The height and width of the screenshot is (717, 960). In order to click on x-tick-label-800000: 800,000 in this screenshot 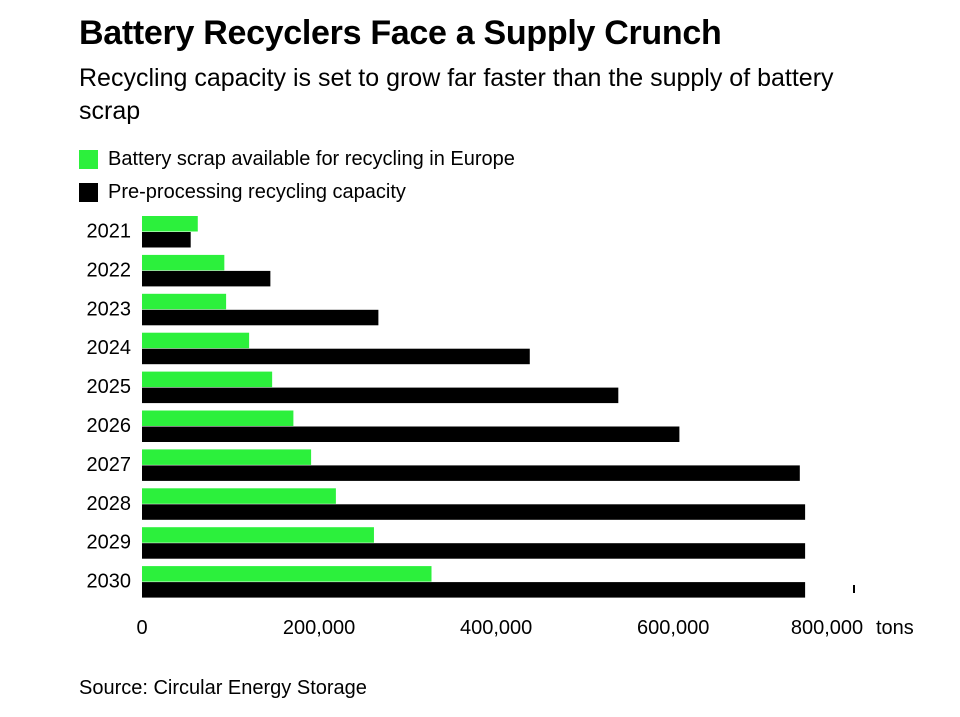, I will do `click(827, 628)`.